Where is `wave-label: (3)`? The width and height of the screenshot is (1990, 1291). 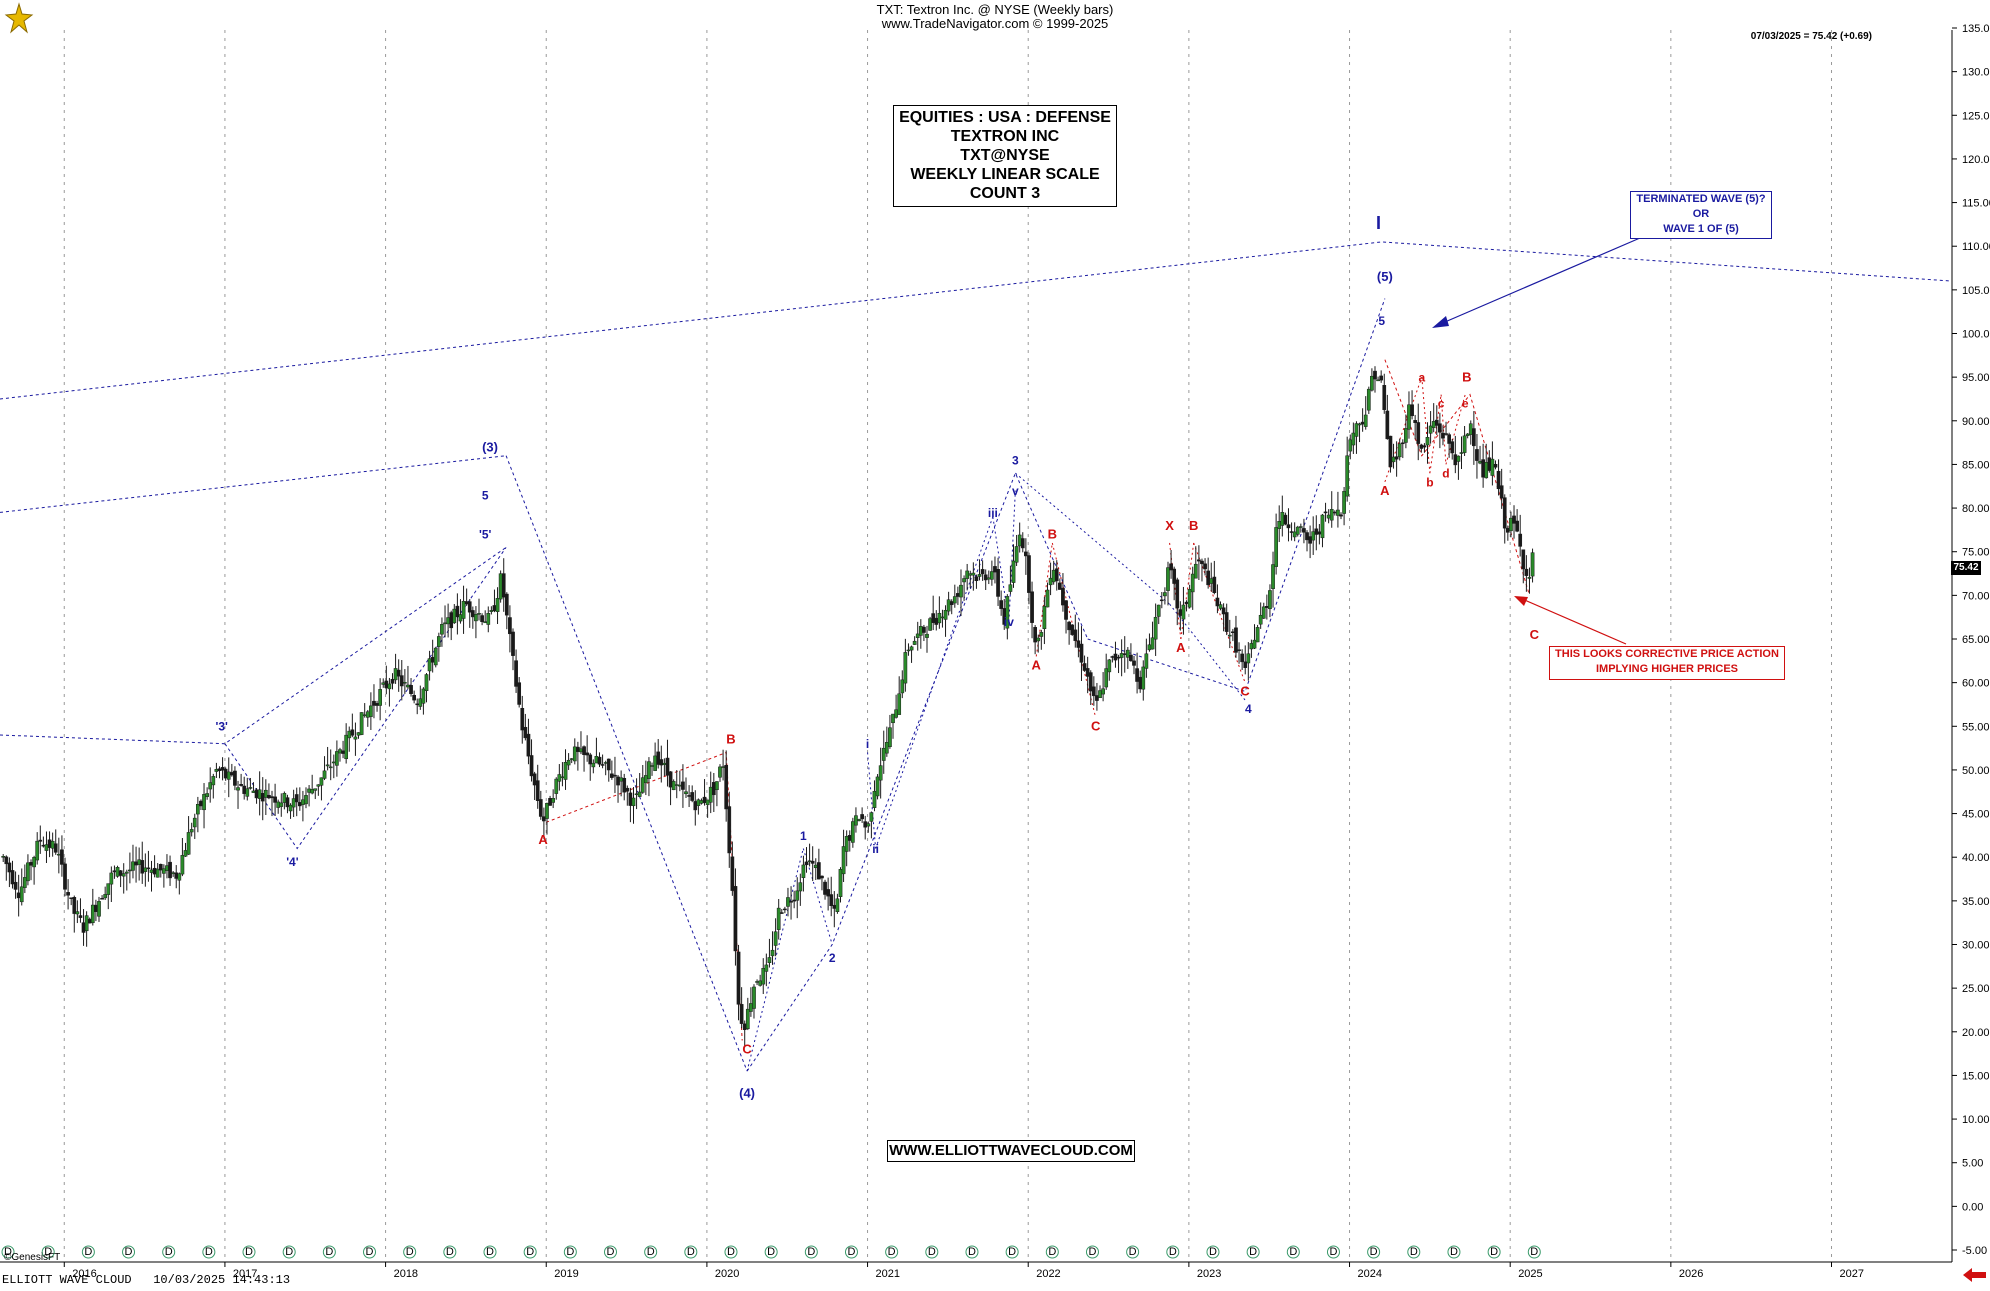 wave-label: (3) is located at coordinates (490, 446).